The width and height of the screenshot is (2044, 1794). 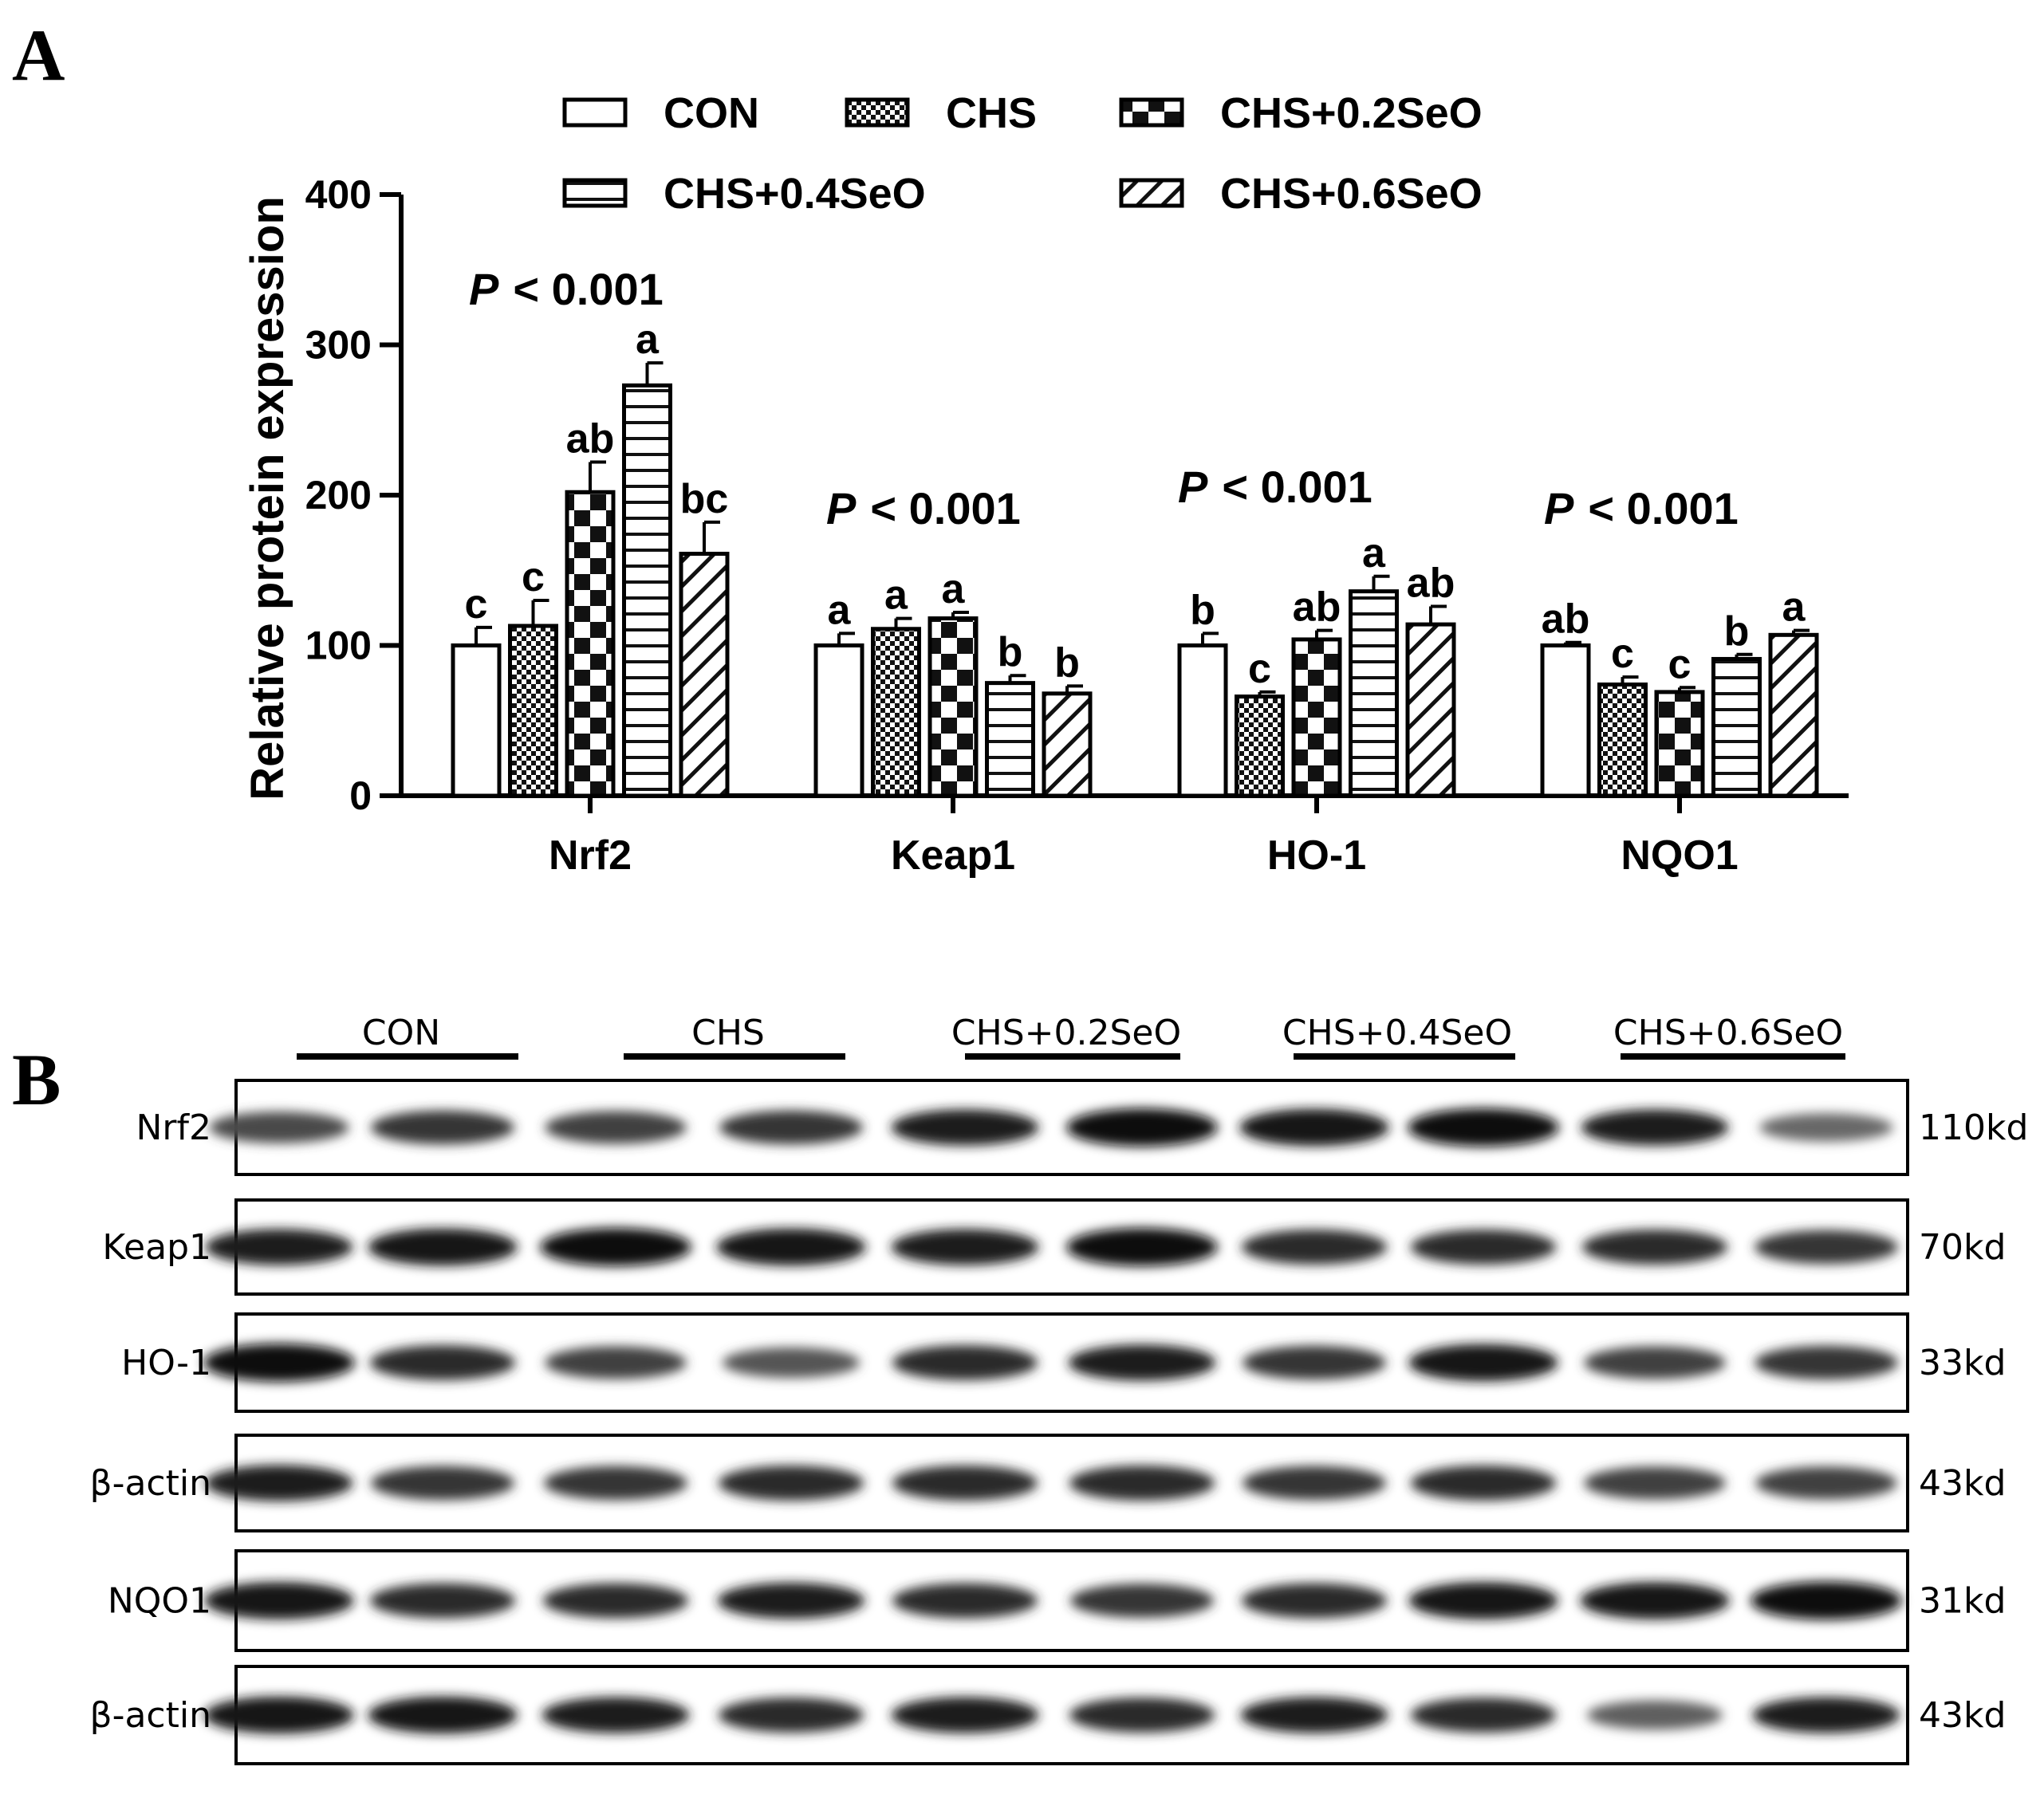 What do you see at coordinates (953, 855) in the screenshot?
I see `category-label-keap1: Keap1` at bounding box center [953, 855].